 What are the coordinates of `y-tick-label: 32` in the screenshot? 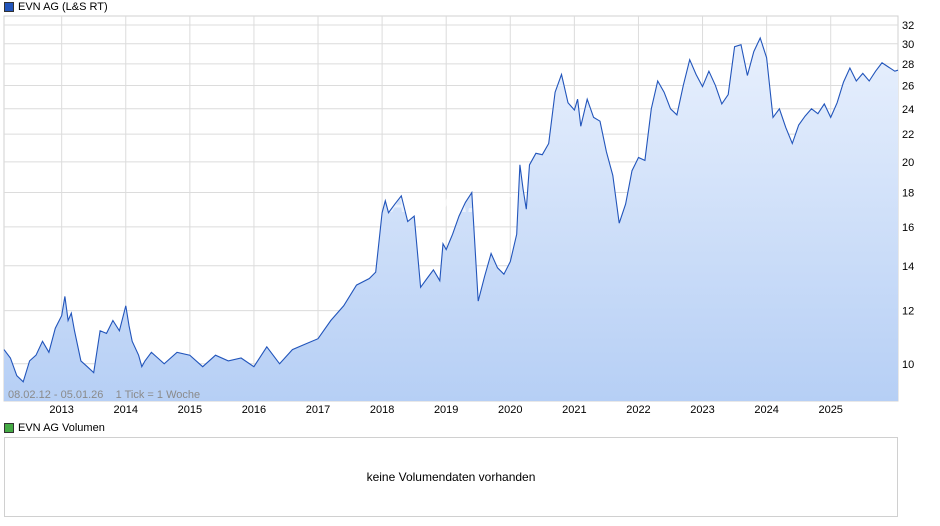 It's located at (908, 26).